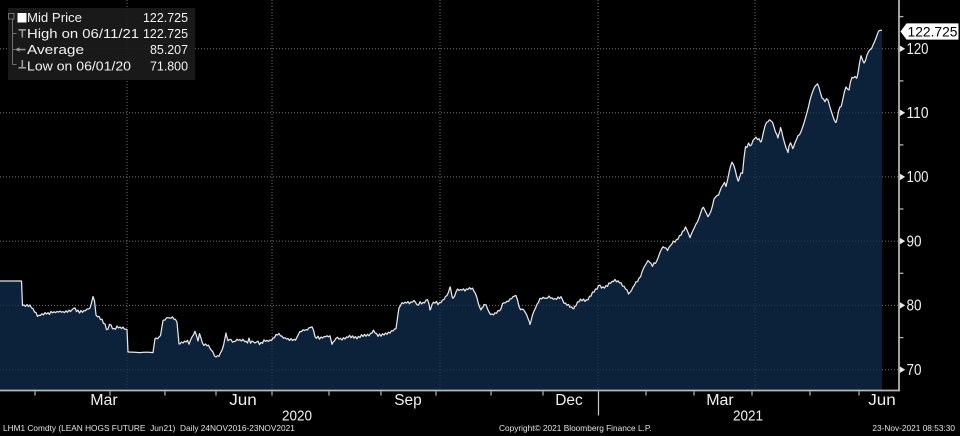 The width and height of the screenshot is (960, 436). What do you see at coordinates (914, 370) in the screenshot?
I see `svg-text: 70` at bounding box center [914, 370].